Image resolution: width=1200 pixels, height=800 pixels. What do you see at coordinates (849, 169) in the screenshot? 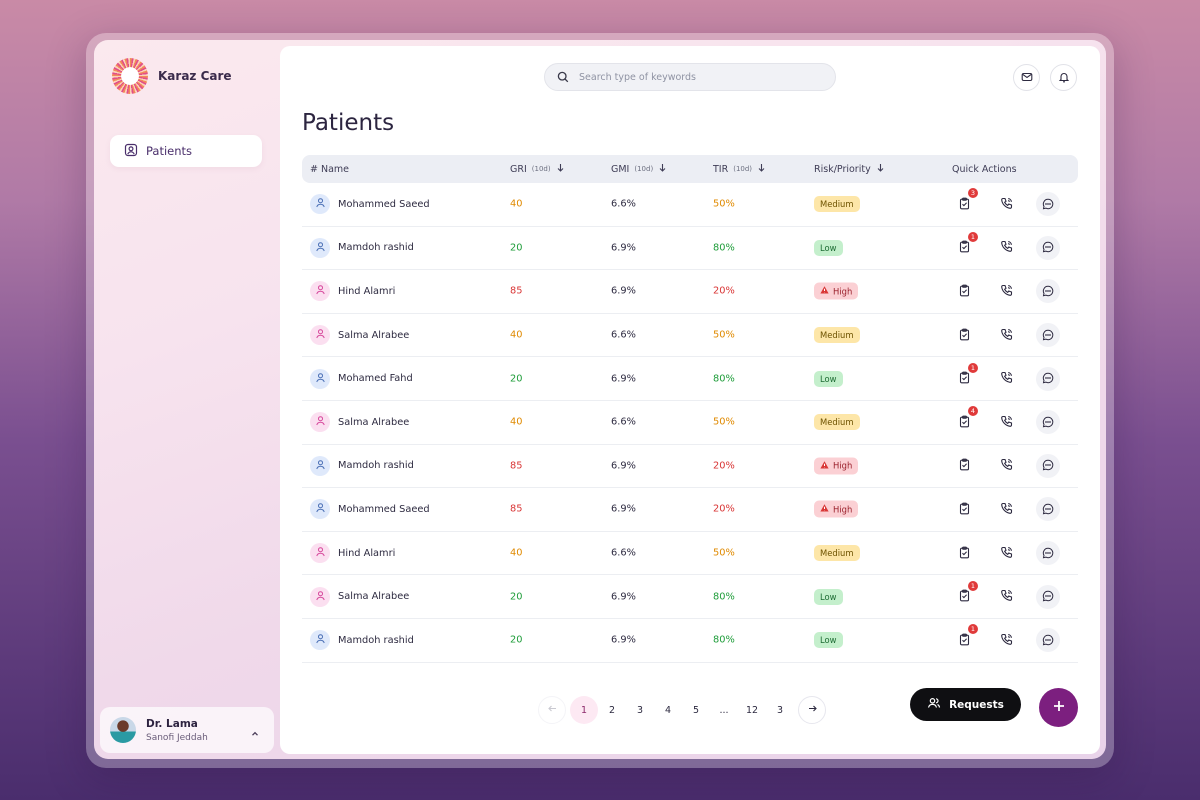
I see `col-risk: Risk/Priority` at bounding box center [849, 169].